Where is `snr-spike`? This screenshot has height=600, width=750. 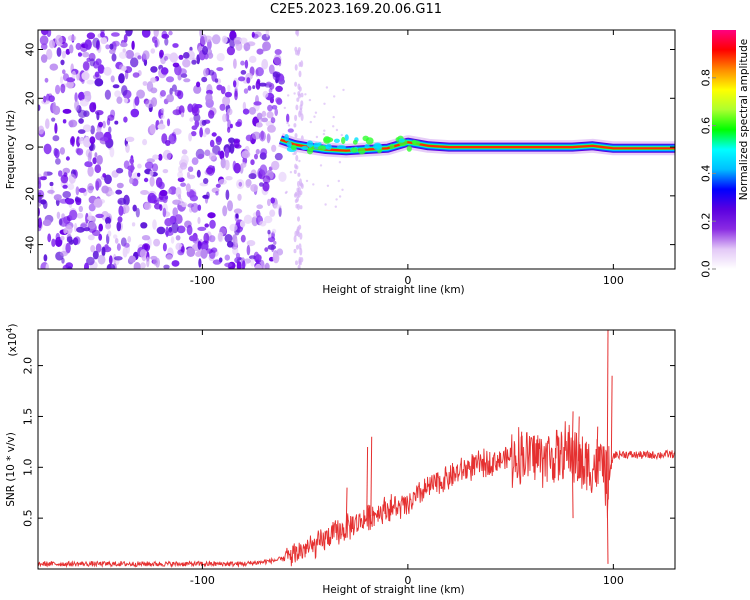 snr-spike is located at coordinates (367, 482).